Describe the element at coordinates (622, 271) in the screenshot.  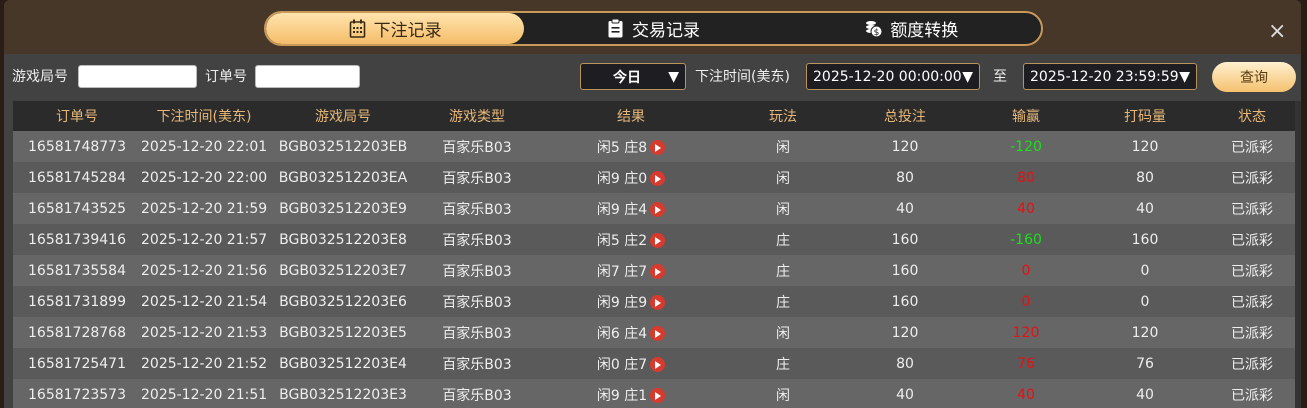
I see `result-text: 闲7 庄7` at that location.